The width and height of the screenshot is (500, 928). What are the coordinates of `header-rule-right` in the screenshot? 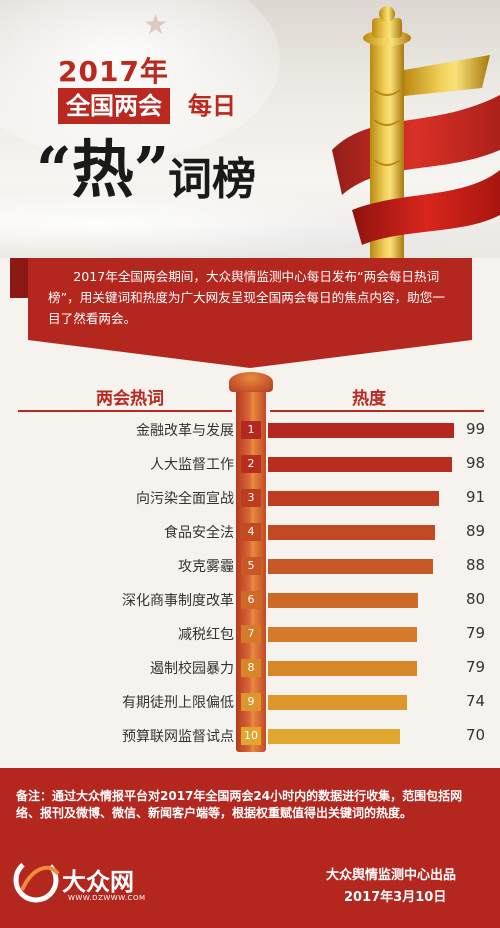 It's located at (377, 411).